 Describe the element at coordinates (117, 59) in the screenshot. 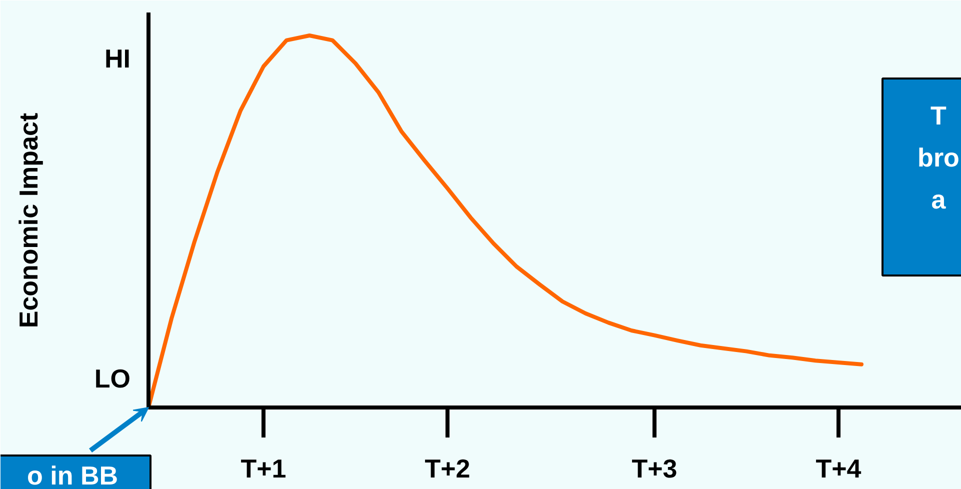

I see `text: HI` at that location.